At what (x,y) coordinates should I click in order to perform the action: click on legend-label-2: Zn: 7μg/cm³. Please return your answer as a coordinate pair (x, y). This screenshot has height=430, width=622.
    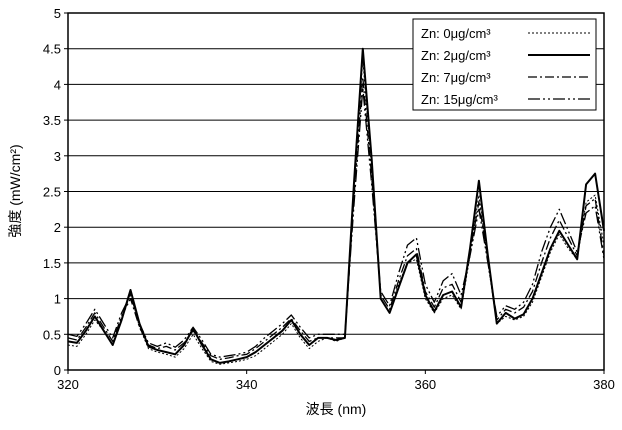
    Looking at the image, I should click on (456, 77).